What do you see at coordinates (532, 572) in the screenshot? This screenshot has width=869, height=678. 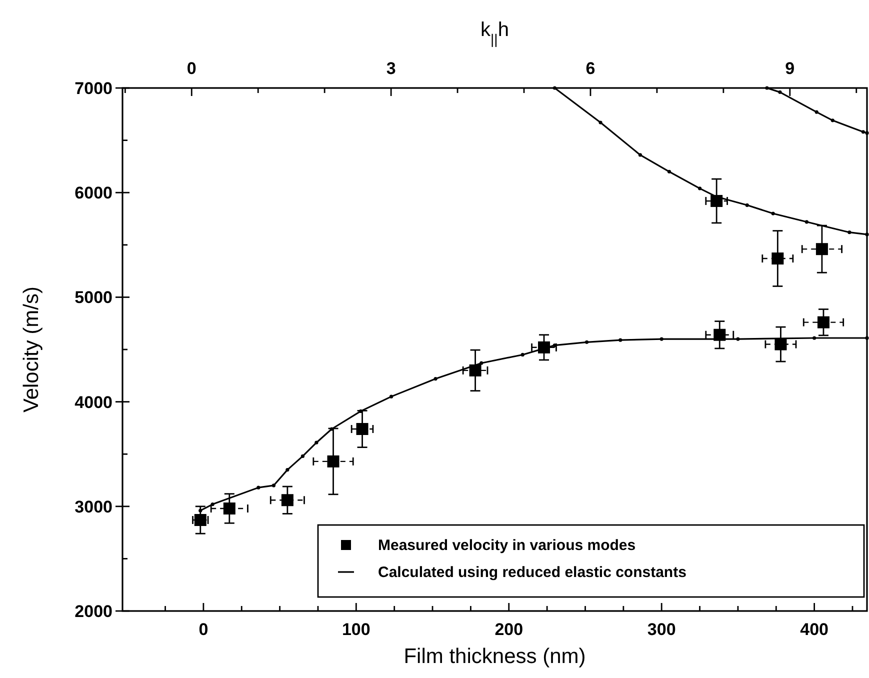 I see `legend-label: Calculated using reduced elastic constants` at bounding box center [532, 572].